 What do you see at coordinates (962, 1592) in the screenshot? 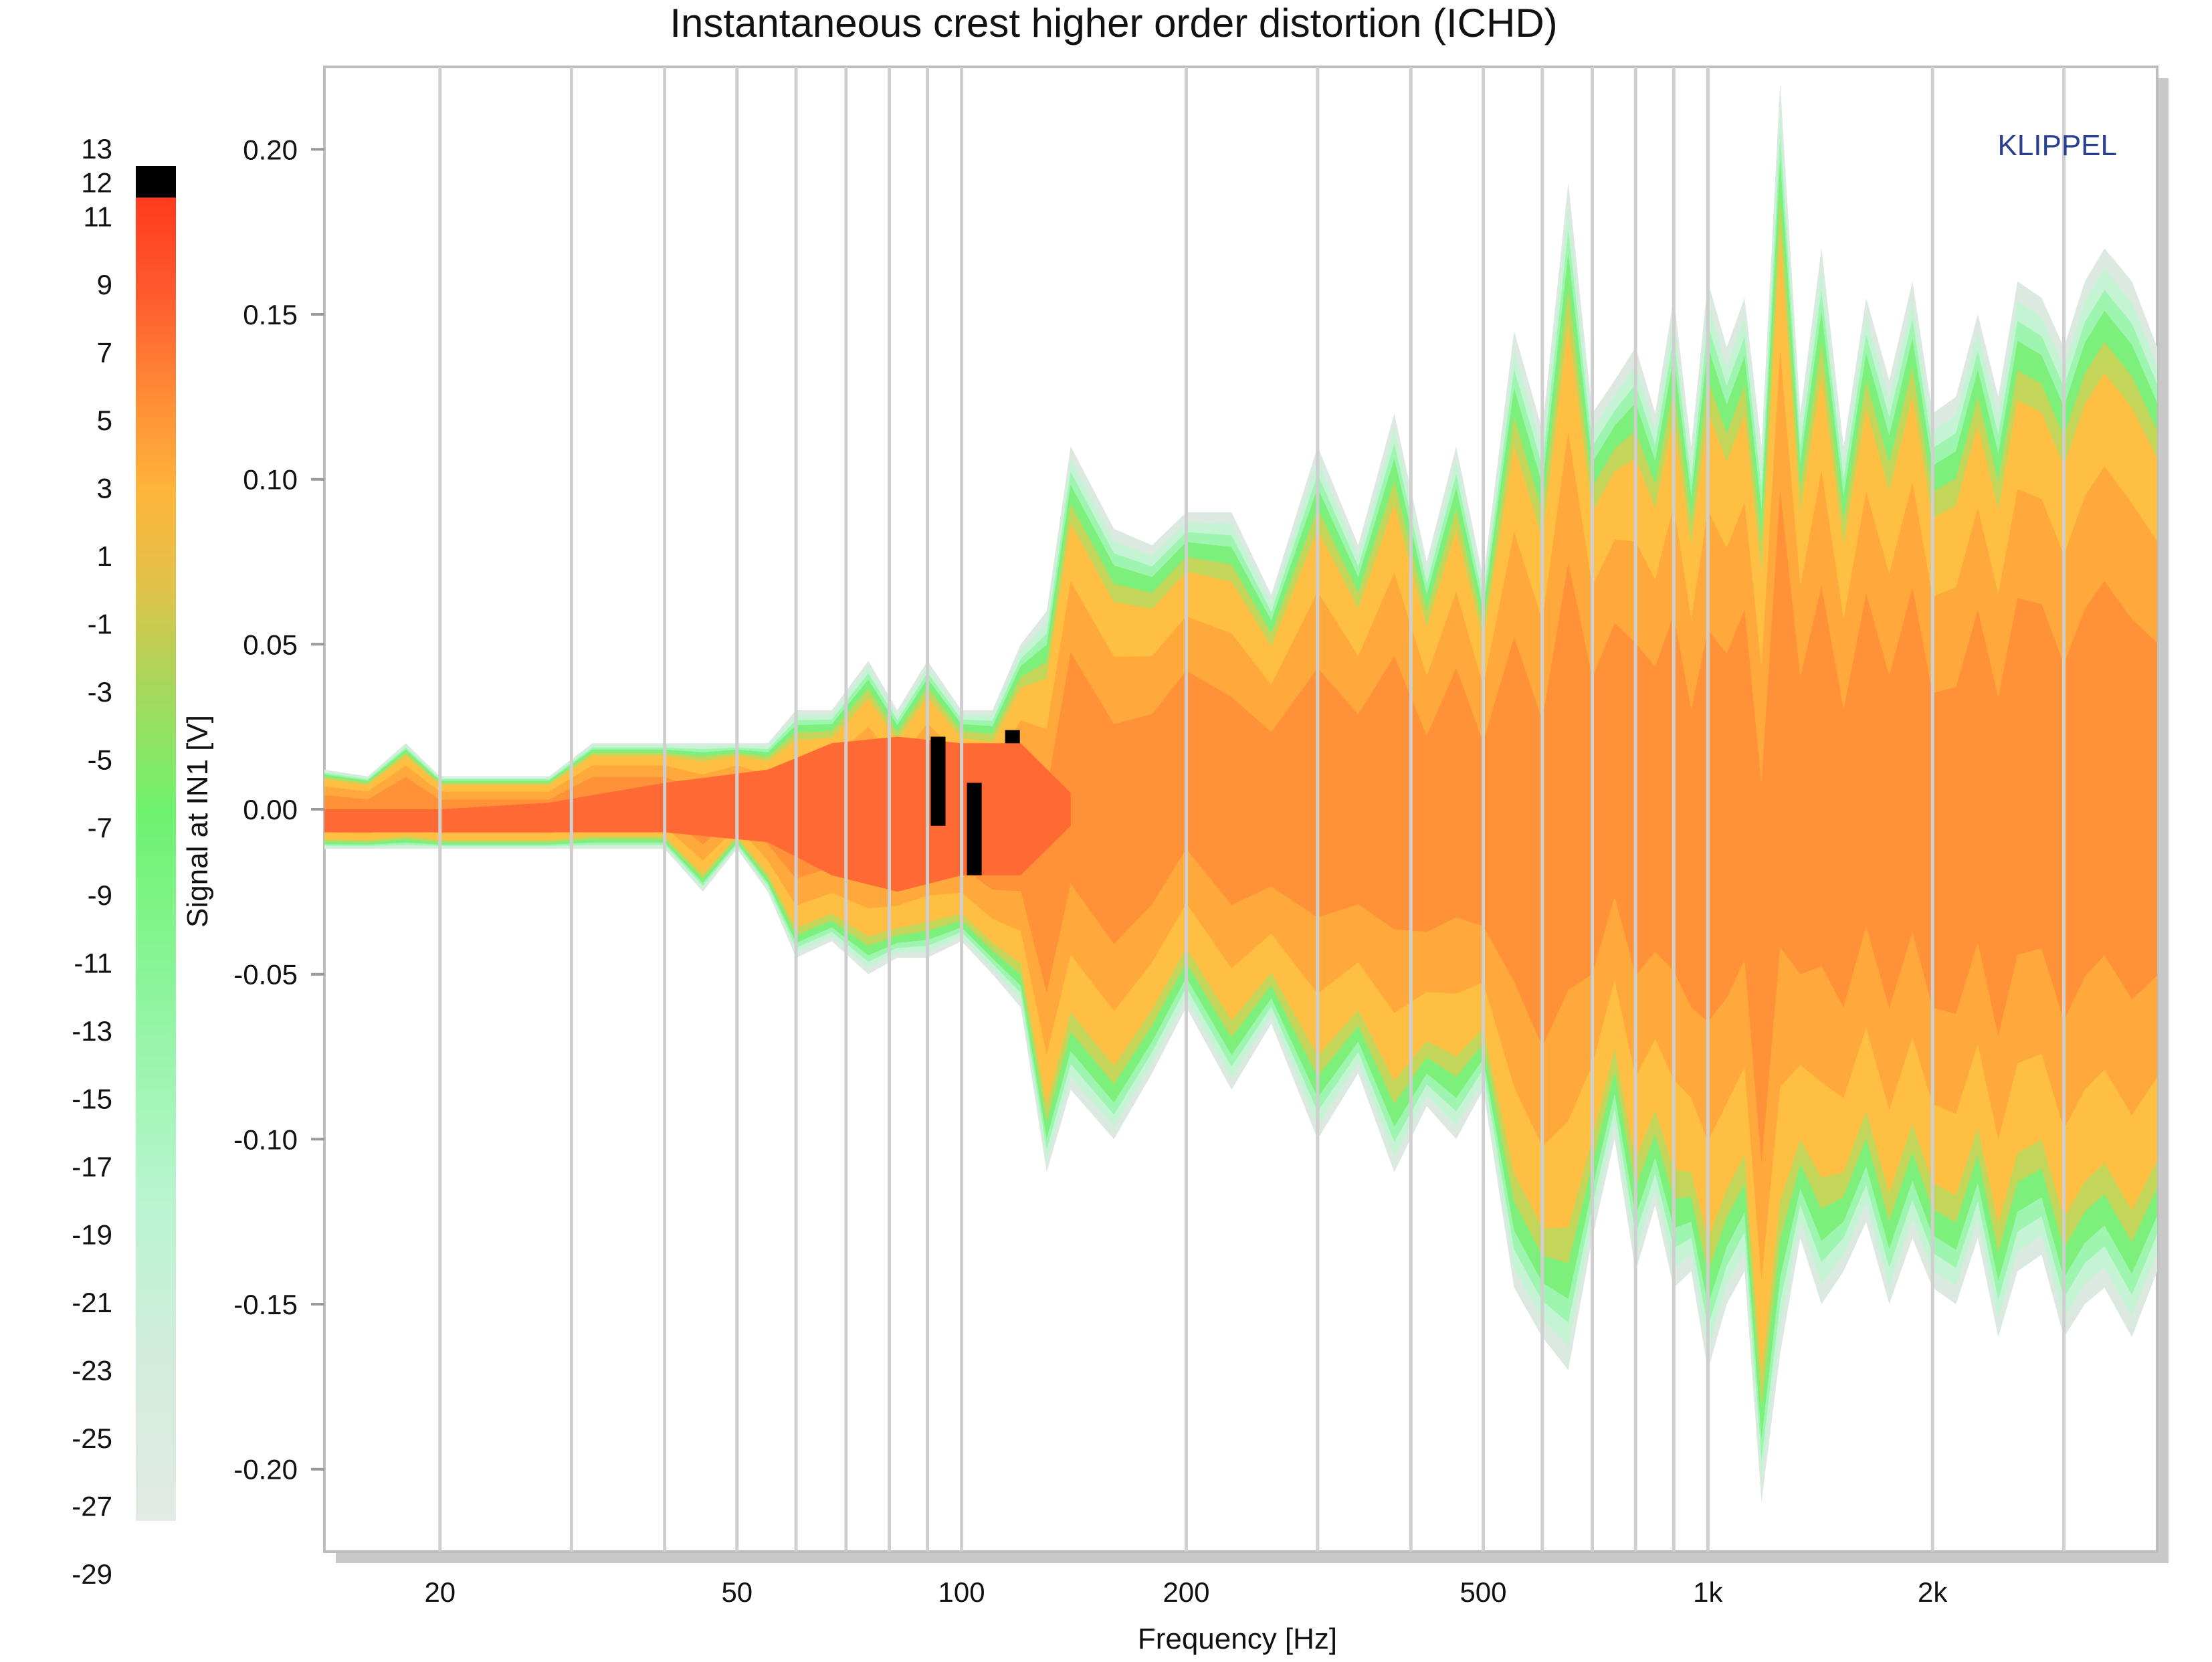
I see `x-tick-label: 100` at bounding box center [962, 1592].